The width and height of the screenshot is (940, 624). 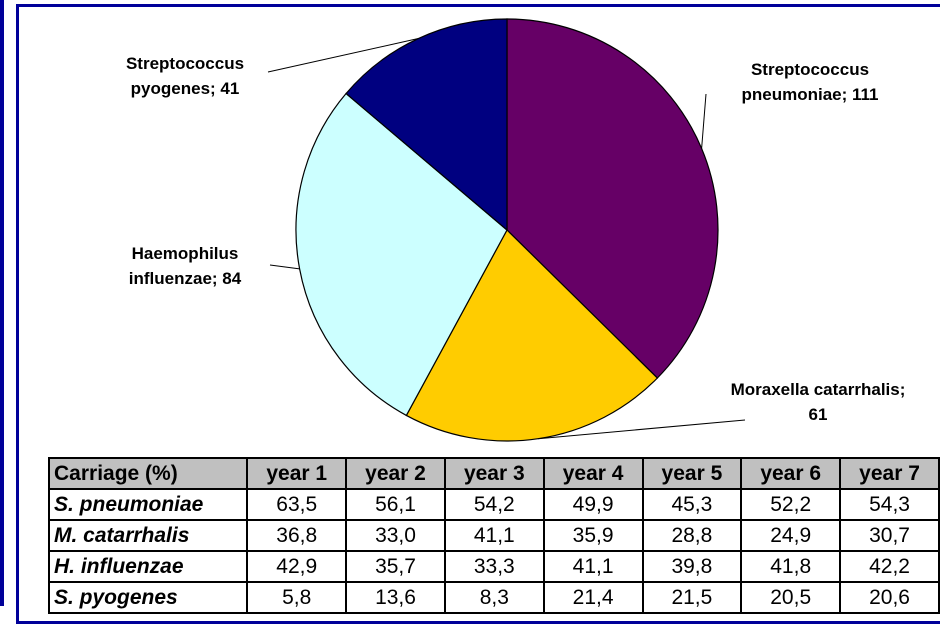 What do you see at coordinates (805, 82) in the screenshot?
I see `category-name: Streptococcus pneumoniae` at bounding box center [805, 82].